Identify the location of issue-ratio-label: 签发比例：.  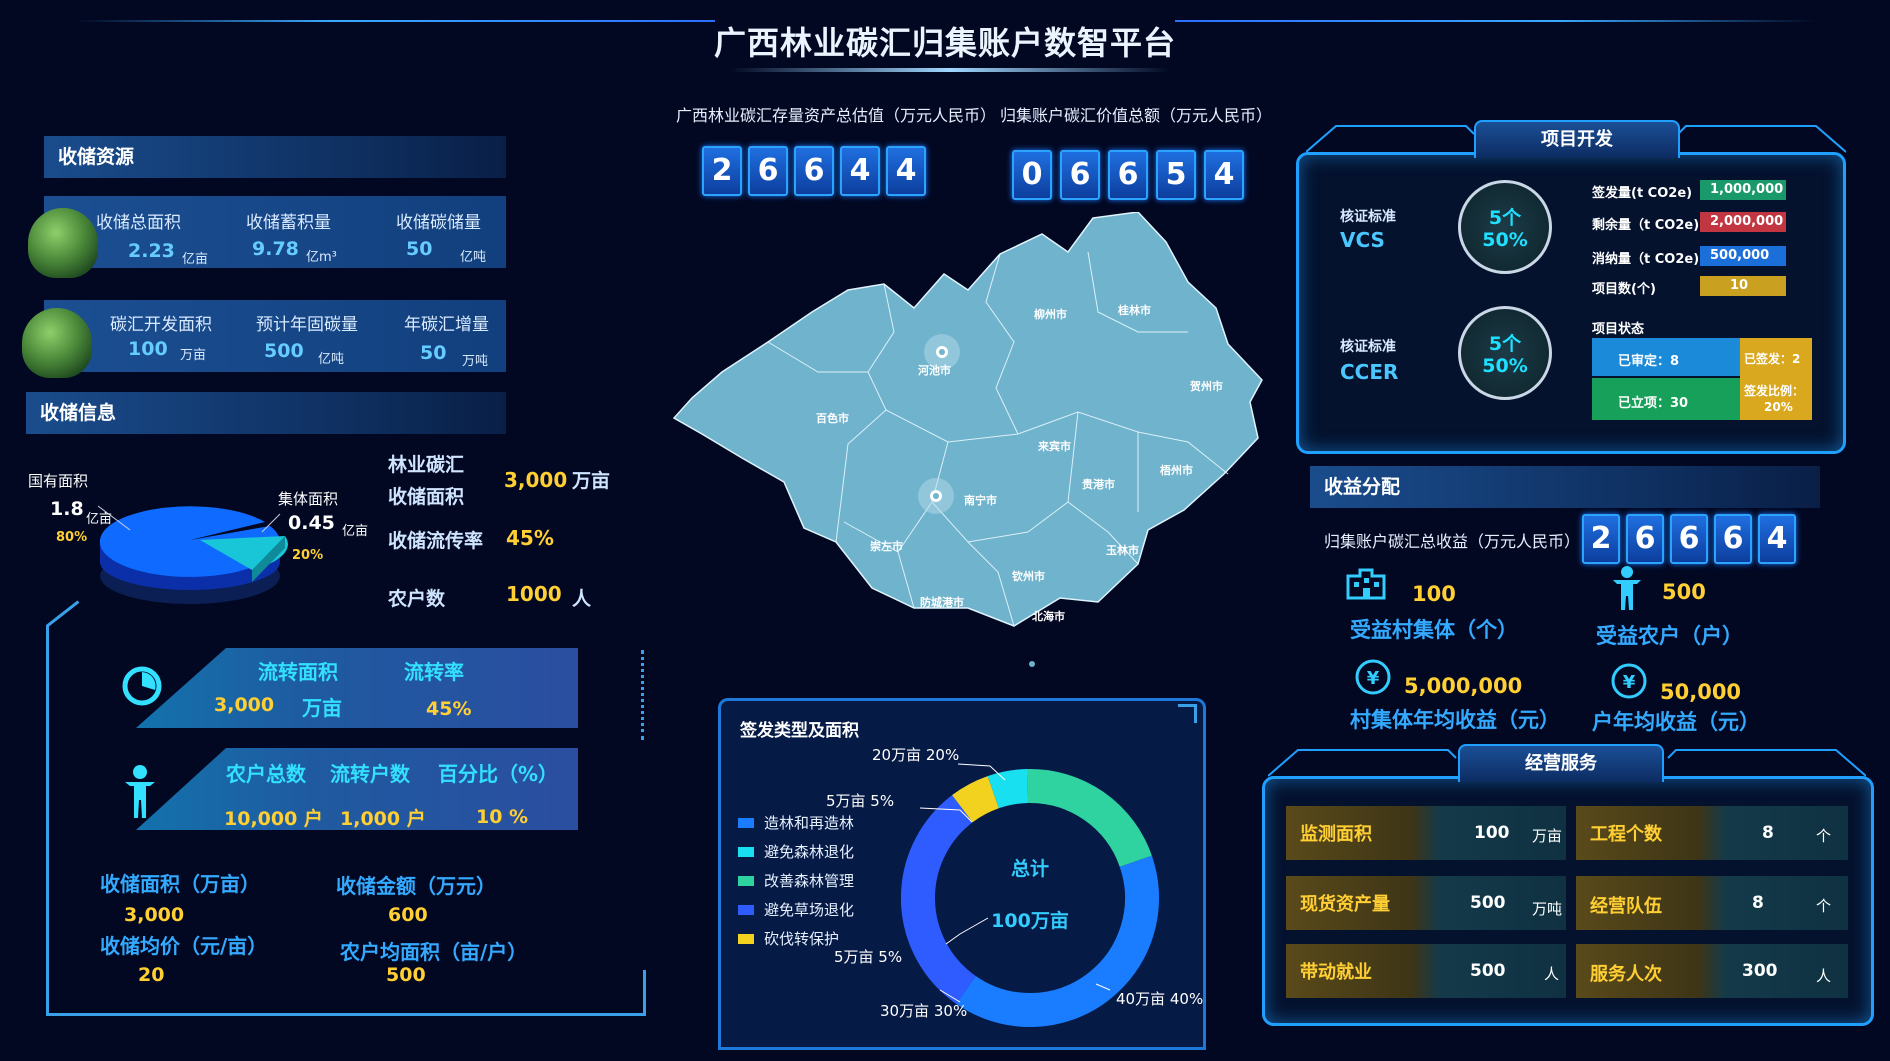
(1774, 391).